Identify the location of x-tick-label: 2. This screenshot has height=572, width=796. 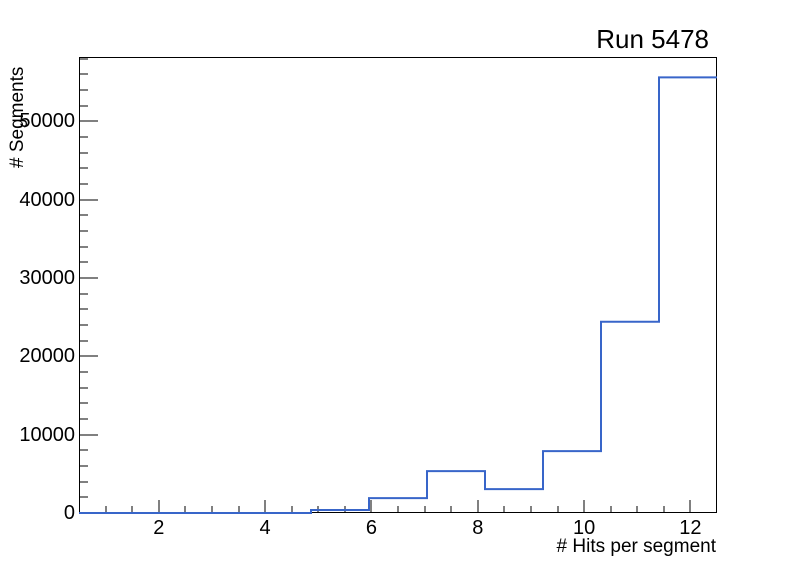
(159, 528).